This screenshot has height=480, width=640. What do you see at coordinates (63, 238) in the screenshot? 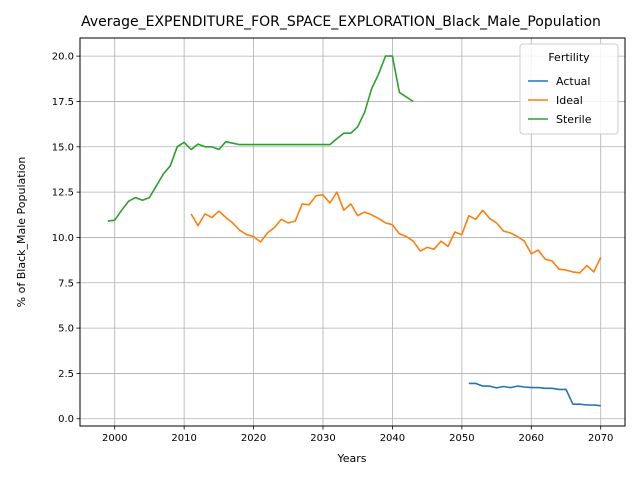
I see `y-tick-label: 10.0` at bounding box center [63, 238].